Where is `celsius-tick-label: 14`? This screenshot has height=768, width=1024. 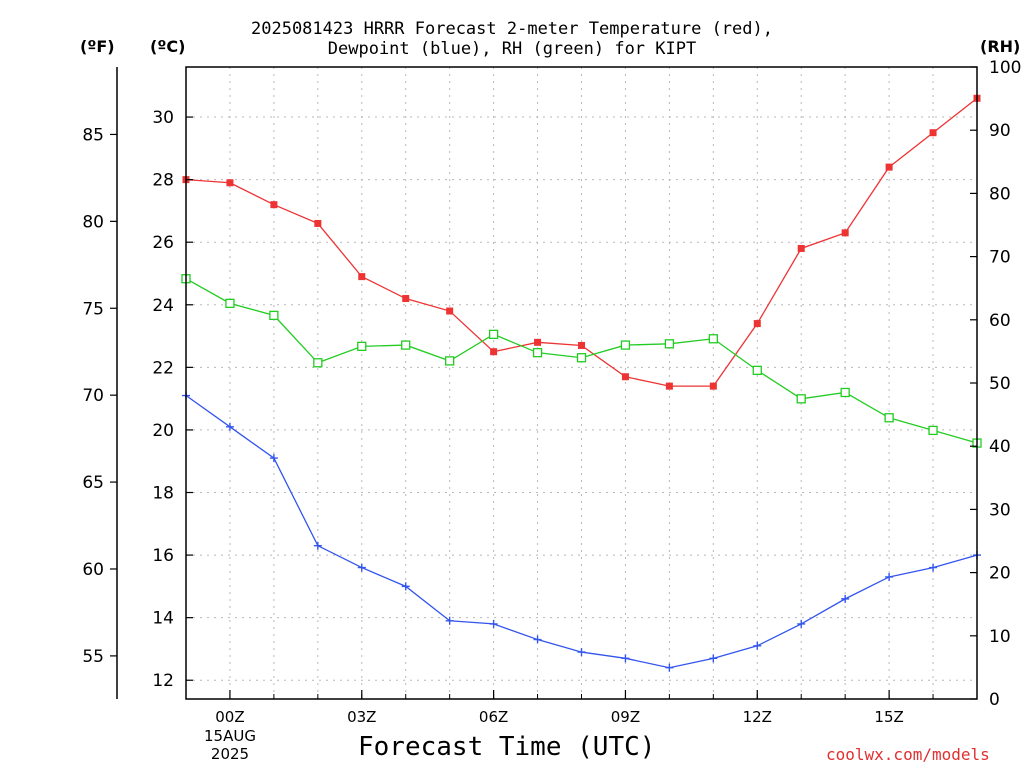
celsius-tick-label: 14 is located at coordinates (163, 619).